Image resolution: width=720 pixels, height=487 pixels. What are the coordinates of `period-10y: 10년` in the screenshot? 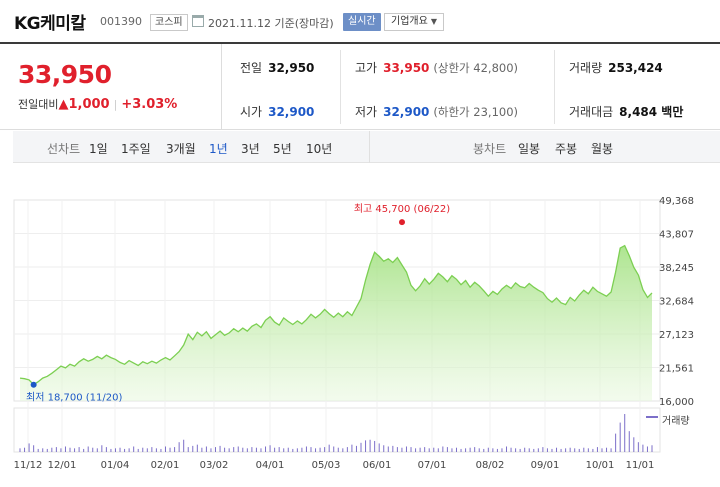 It's located at (319, 149).